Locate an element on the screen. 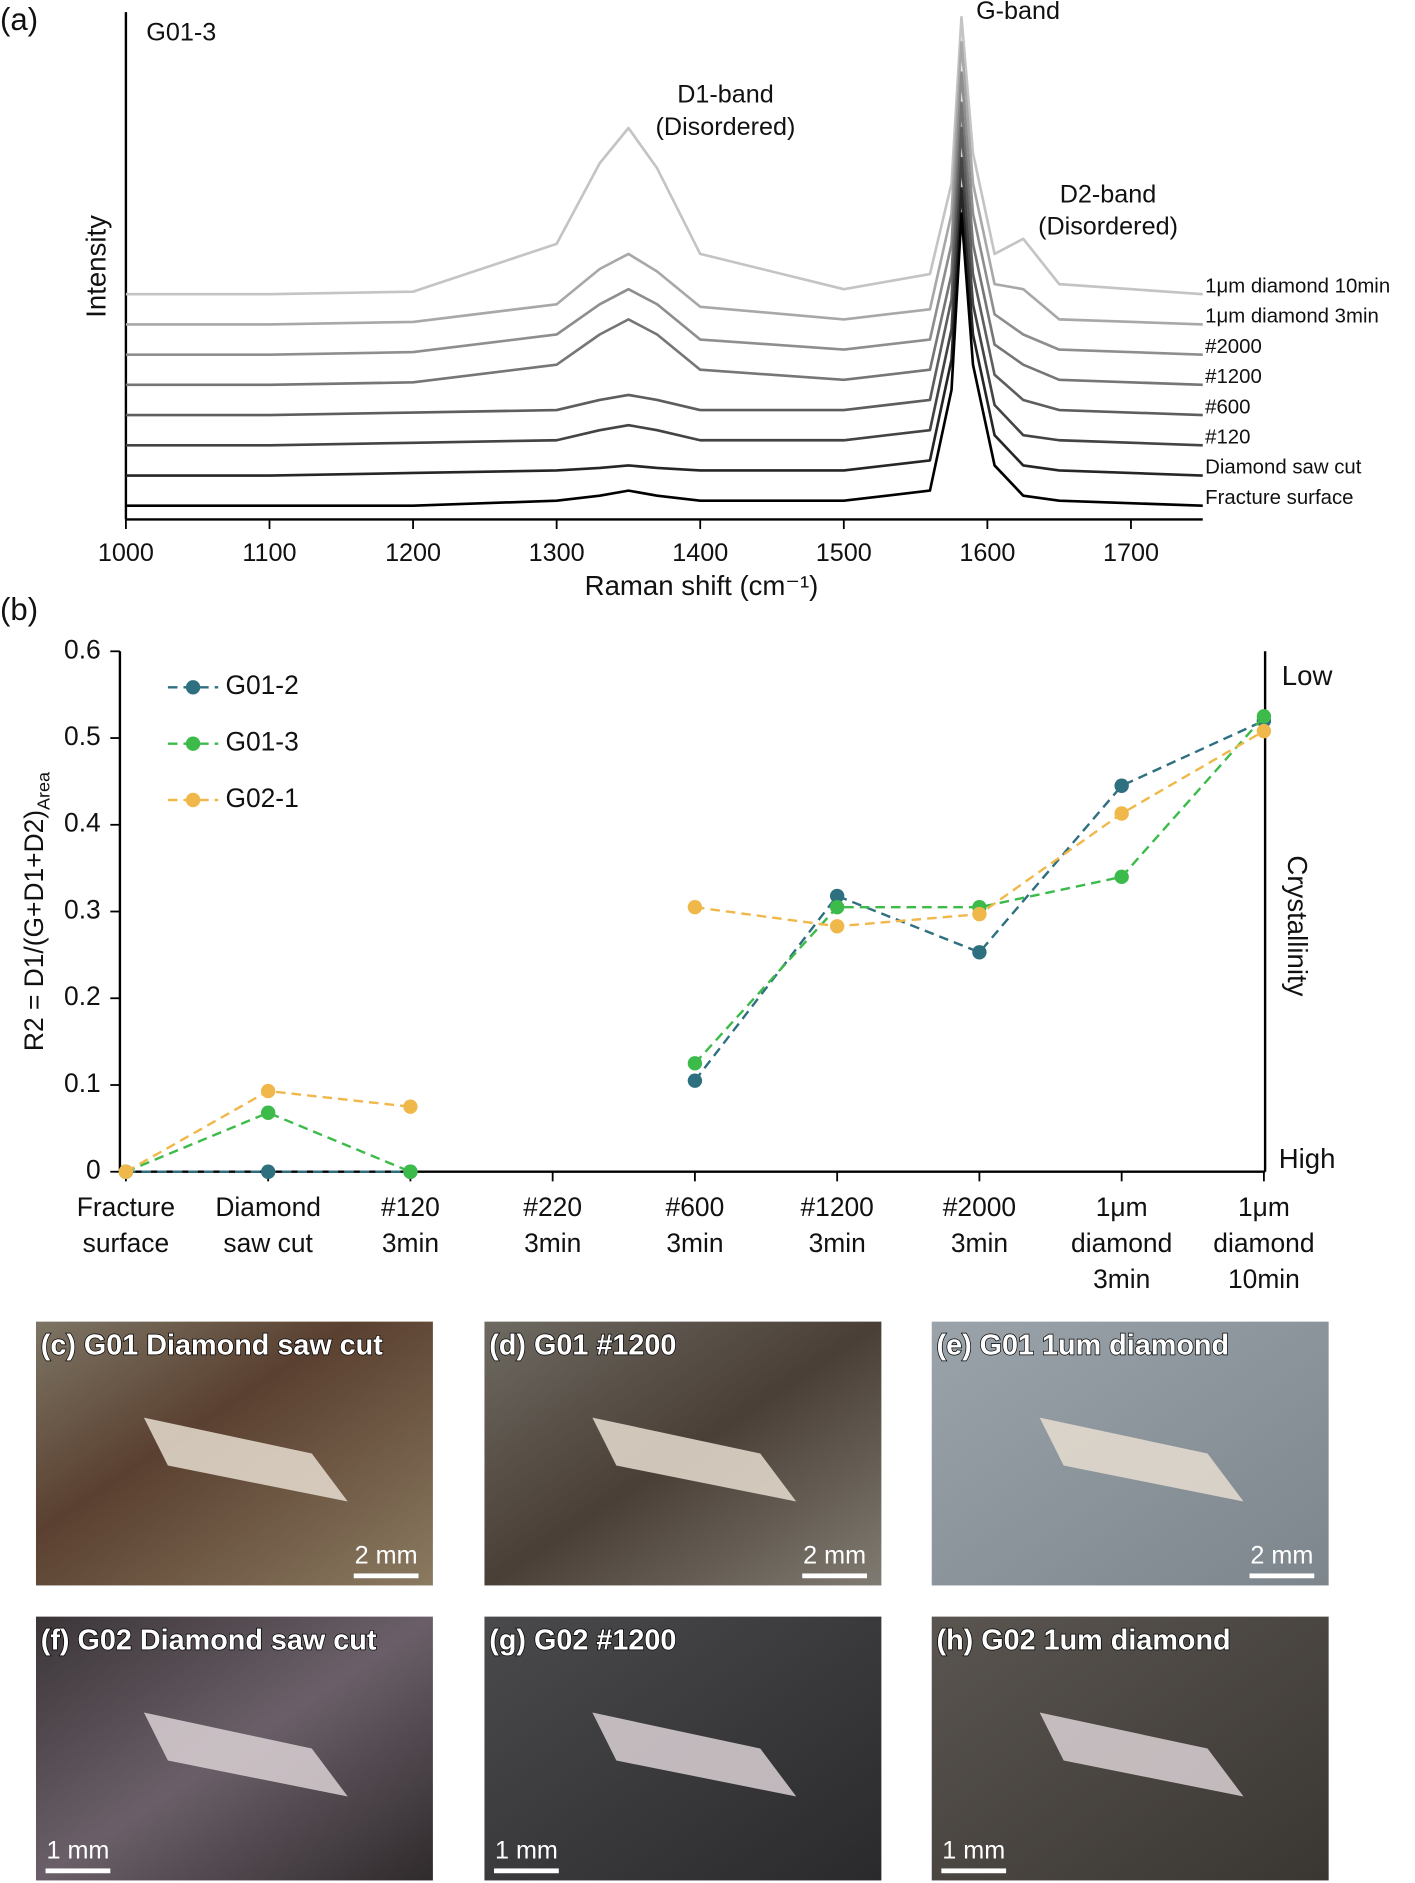 This screenshot has width=1415, height=1883. x-tick-label-box: 1μm diamond 10min is located at coordinates (1264, 1243).